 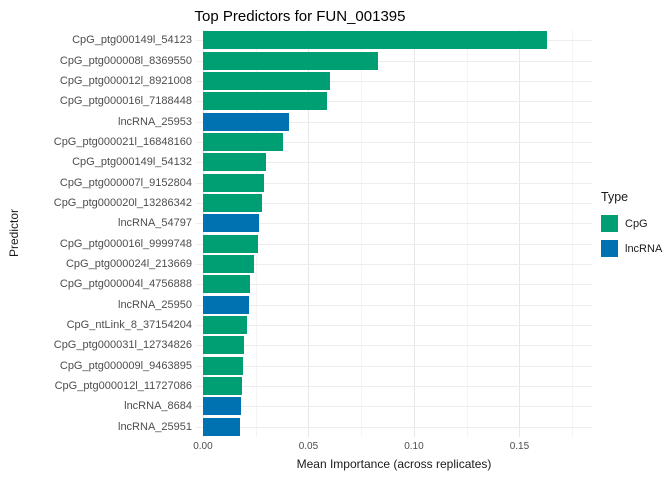 I want to click on y-tick-label: CpG_ptg000024l_213669, so click(x=128, y=263).